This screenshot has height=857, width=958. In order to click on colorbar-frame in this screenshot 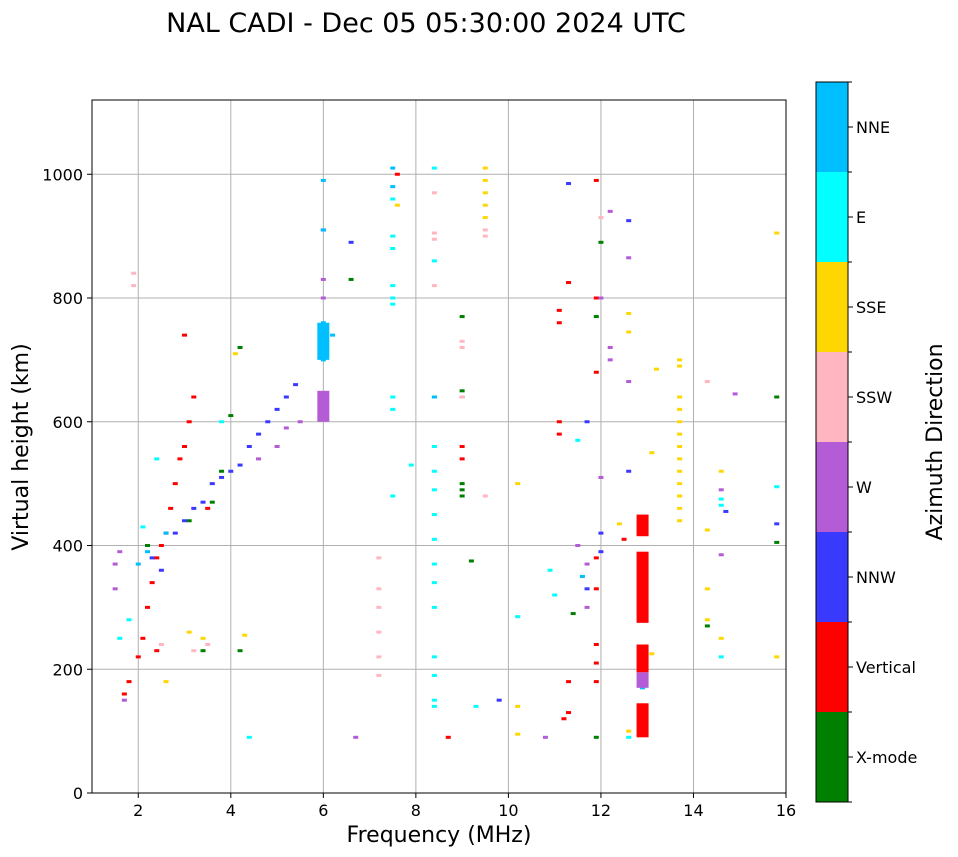, I will do `click(832, 442)`.